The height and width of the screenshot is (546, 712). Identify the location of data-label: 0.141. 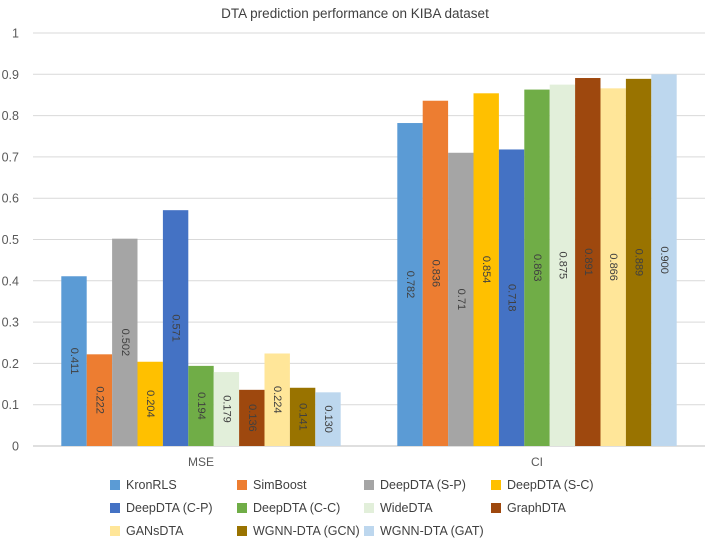
(303, 417).